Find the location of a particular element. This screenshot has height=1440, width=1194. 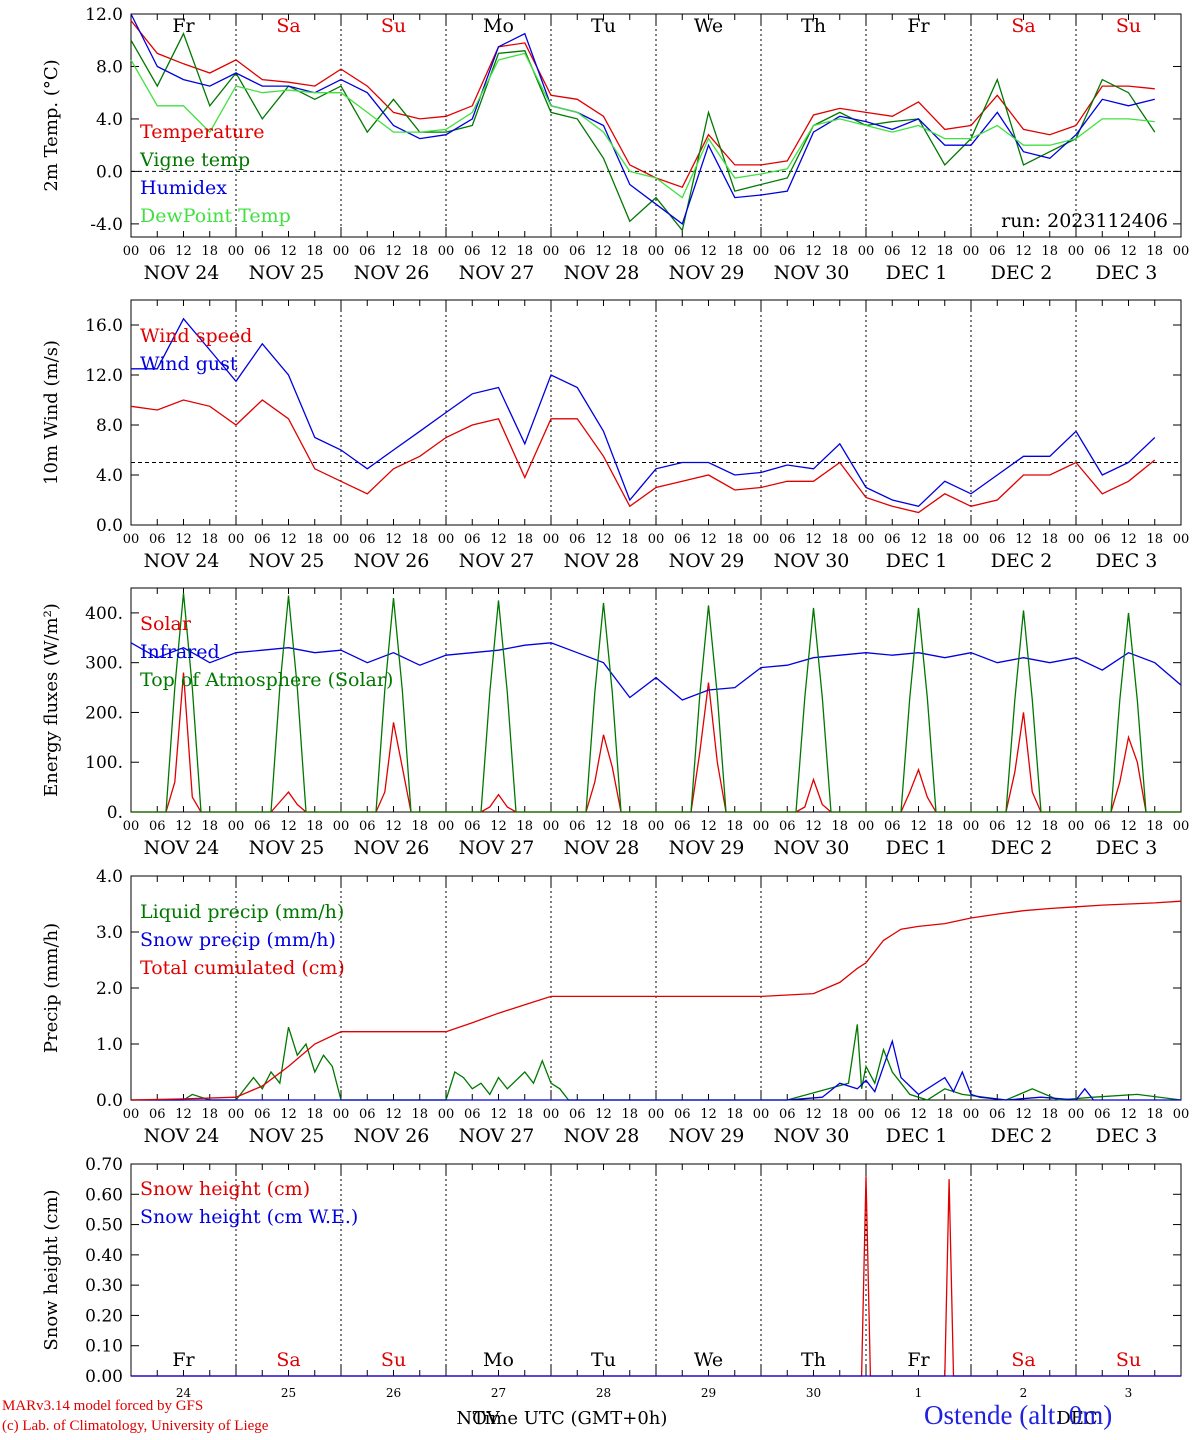

wind-ylabel: 10m Wind (m/s) is located at coordinates (51, 412).